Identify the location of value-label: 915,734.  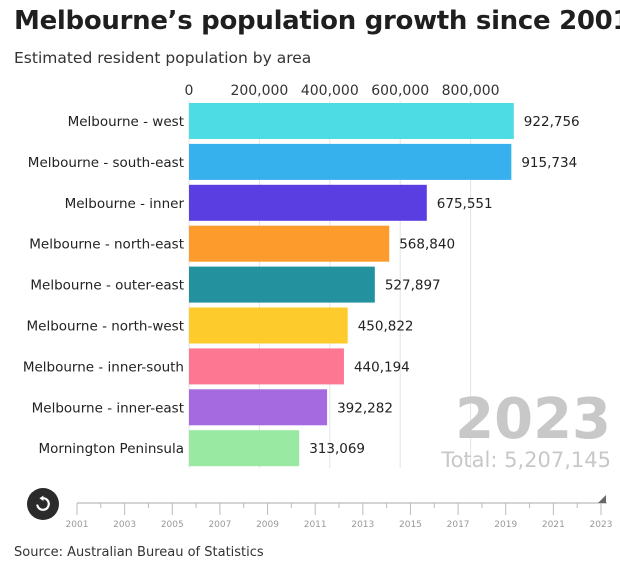
(549, 163).